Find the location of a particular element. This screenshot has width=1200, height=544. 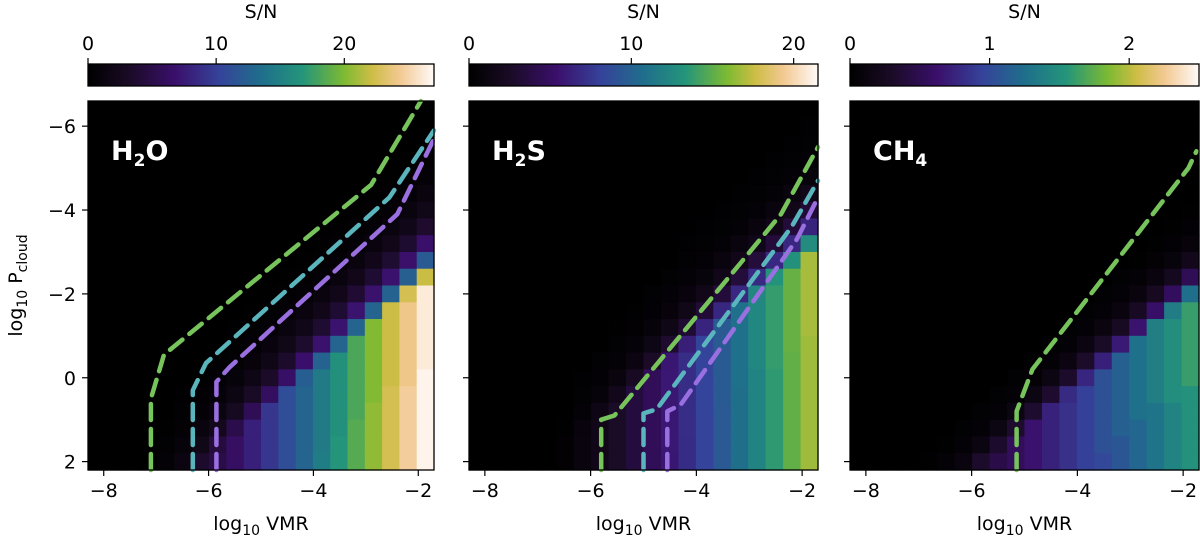

x-axis-label: log10 VMR is located at coordinates (1024, 526).